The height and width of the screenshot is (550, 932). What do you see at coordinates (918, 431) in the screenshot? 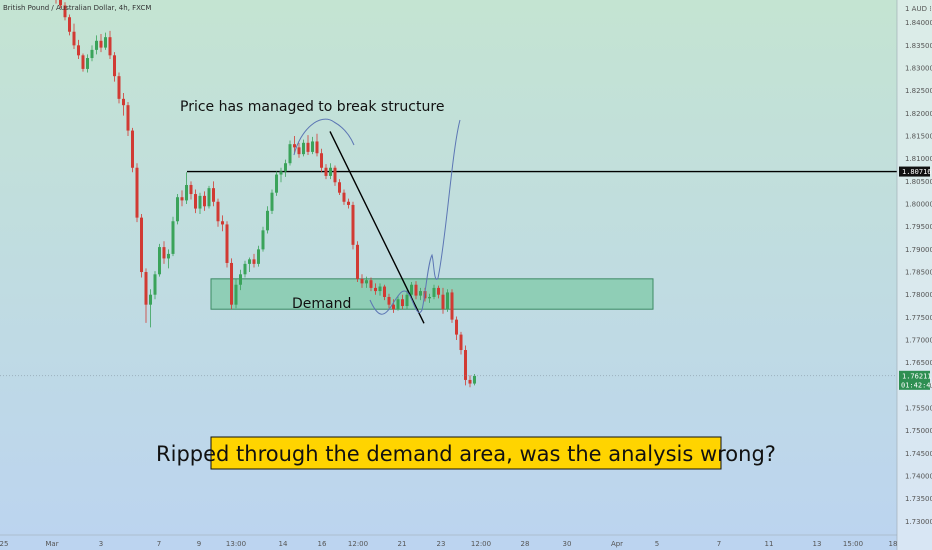
I see `y-tick-label: 1.75000` at bounding box center [918, 431].